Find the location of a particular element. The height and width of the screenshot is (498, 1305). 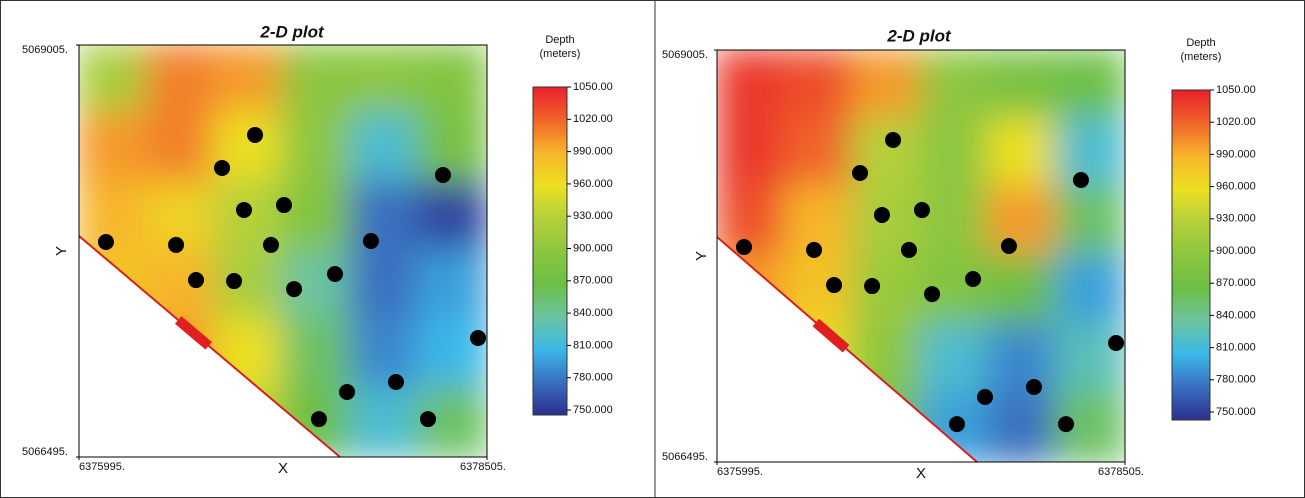

chart-title: 2-D plot is located at coordinates (292, 31).